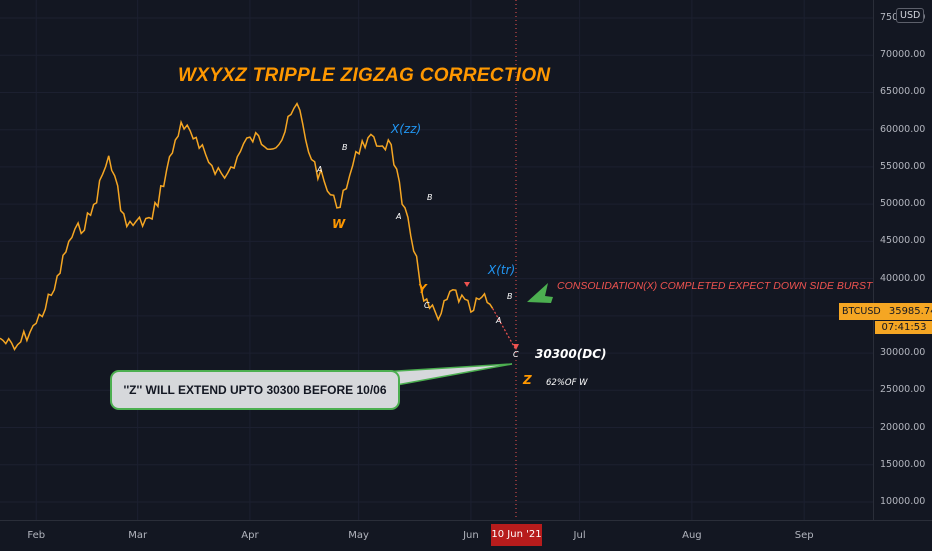 This screenshot has width=932, height=551. Describe the element at coordinates (903, 129) in the screenshot. I see `price-tick-label: 60000.00` at that location.